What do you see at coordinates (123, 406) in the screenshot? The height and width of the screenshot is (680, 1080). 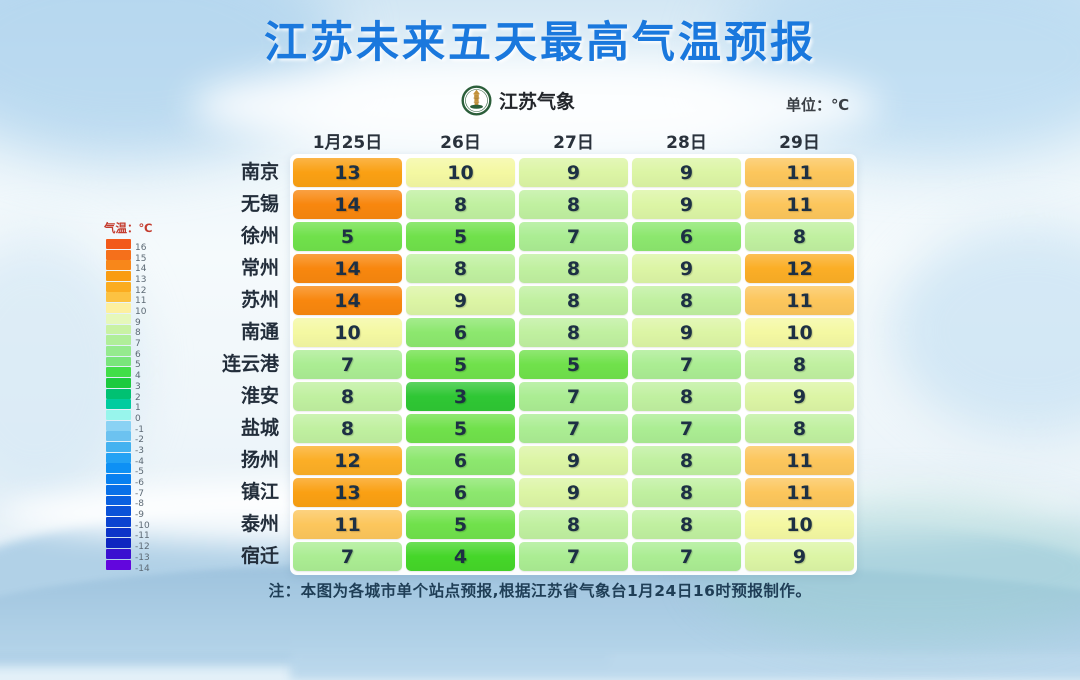 I see `legend-entry: 1` at bounding box center [123, 406].